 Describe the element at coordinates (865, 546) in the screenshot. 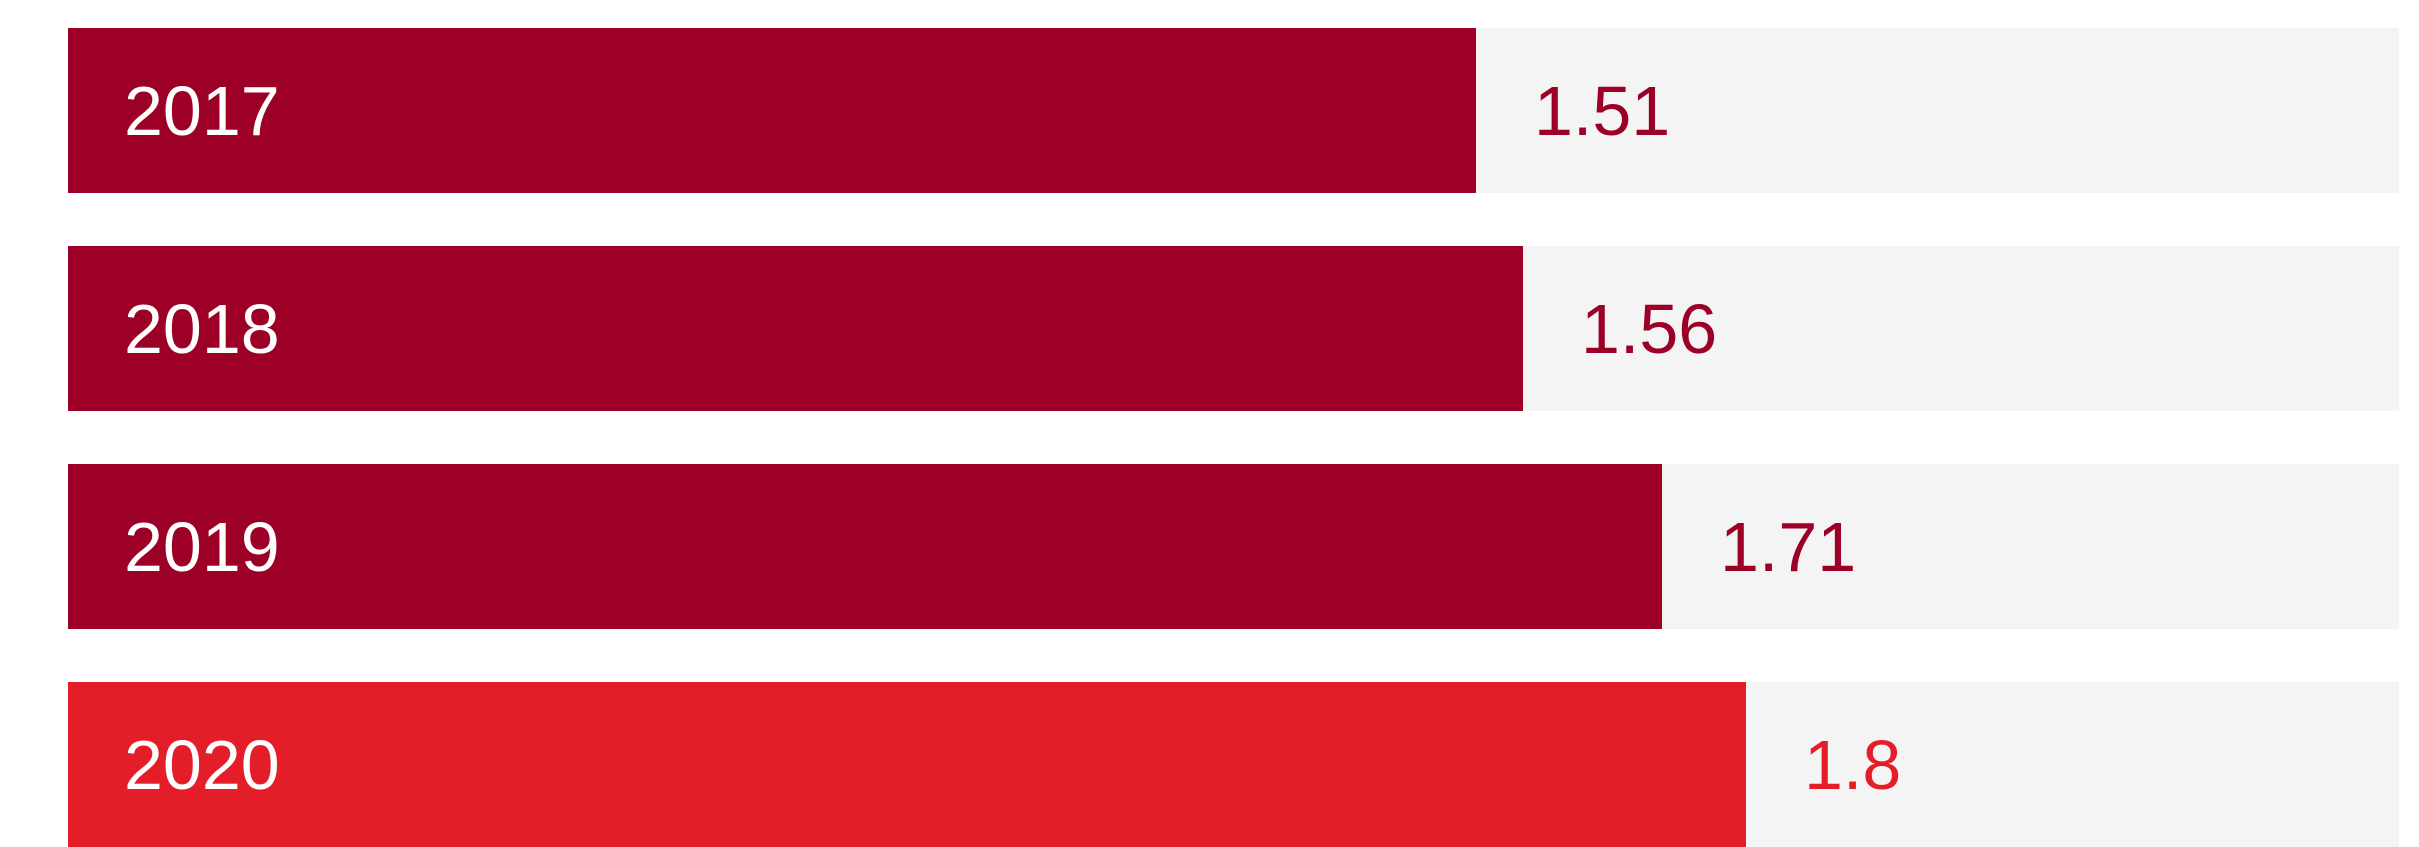

I see `bar-2019: 2019` at that location.